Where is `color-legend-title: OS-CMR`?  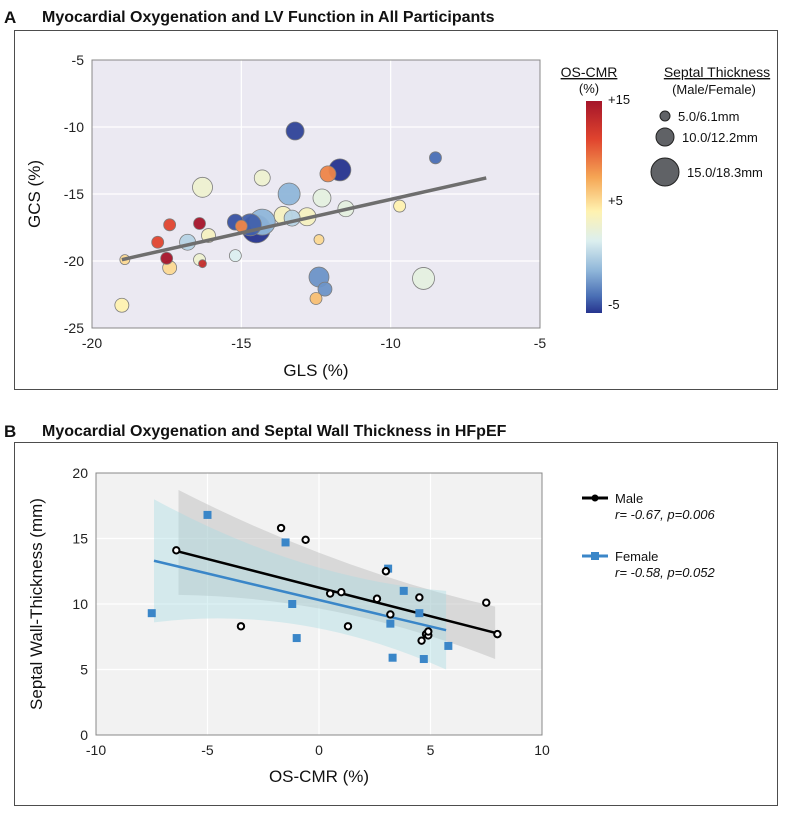
color-legend-title: OS-CMR is located at coordinates (589, 72).